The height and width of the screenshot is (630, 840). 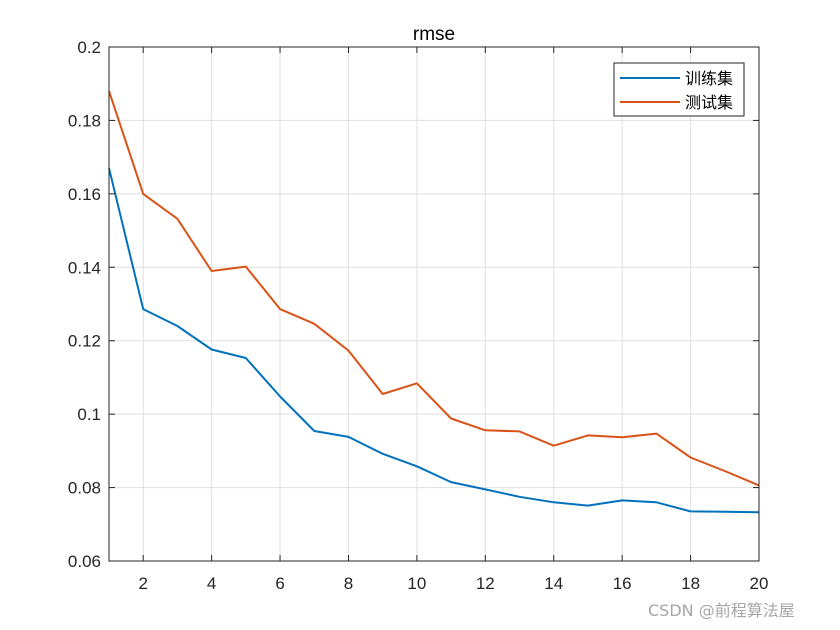 I want to click on legend-box, so click(x=679, y=89).